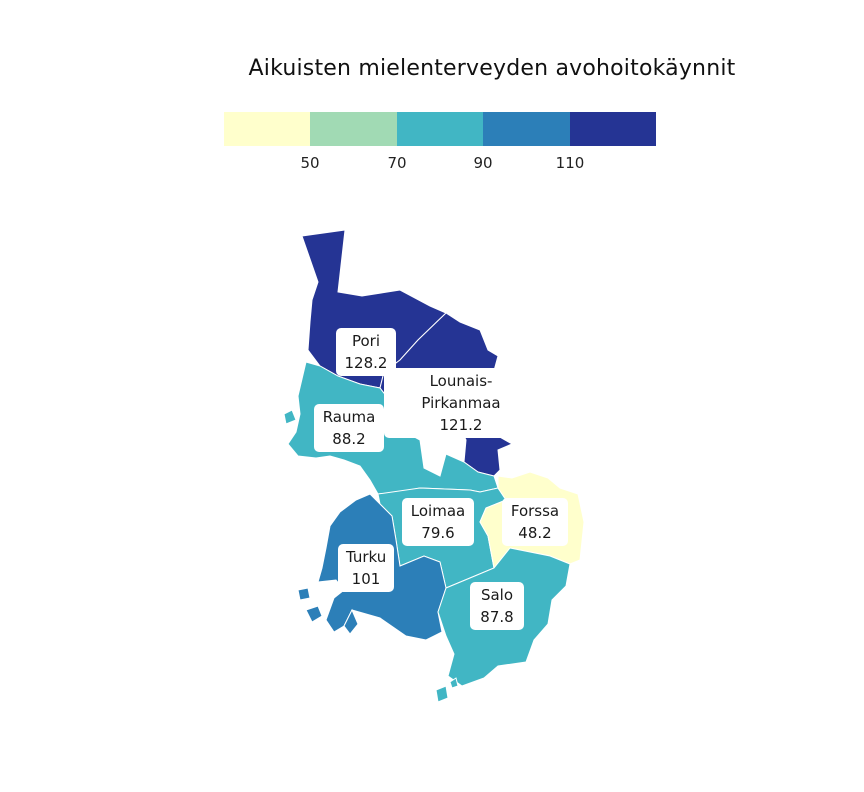 Image resolution: width=864 pixels, height=792 pixels. I want to click on label-rauma-name: Rauma, so click(349, 417).